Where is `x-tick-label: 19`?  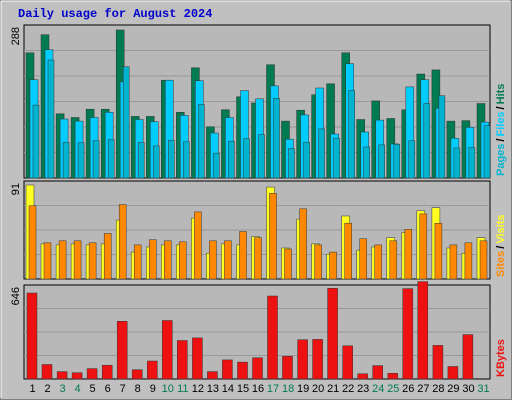 x-tick-label: 19 is located at coordinates (303, 389).